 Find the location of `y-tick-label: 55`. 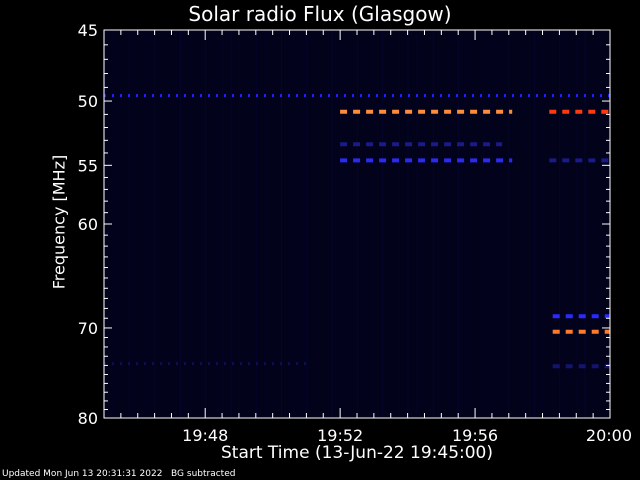

y-tick-label: 55 is located at coordinates (88, 165).